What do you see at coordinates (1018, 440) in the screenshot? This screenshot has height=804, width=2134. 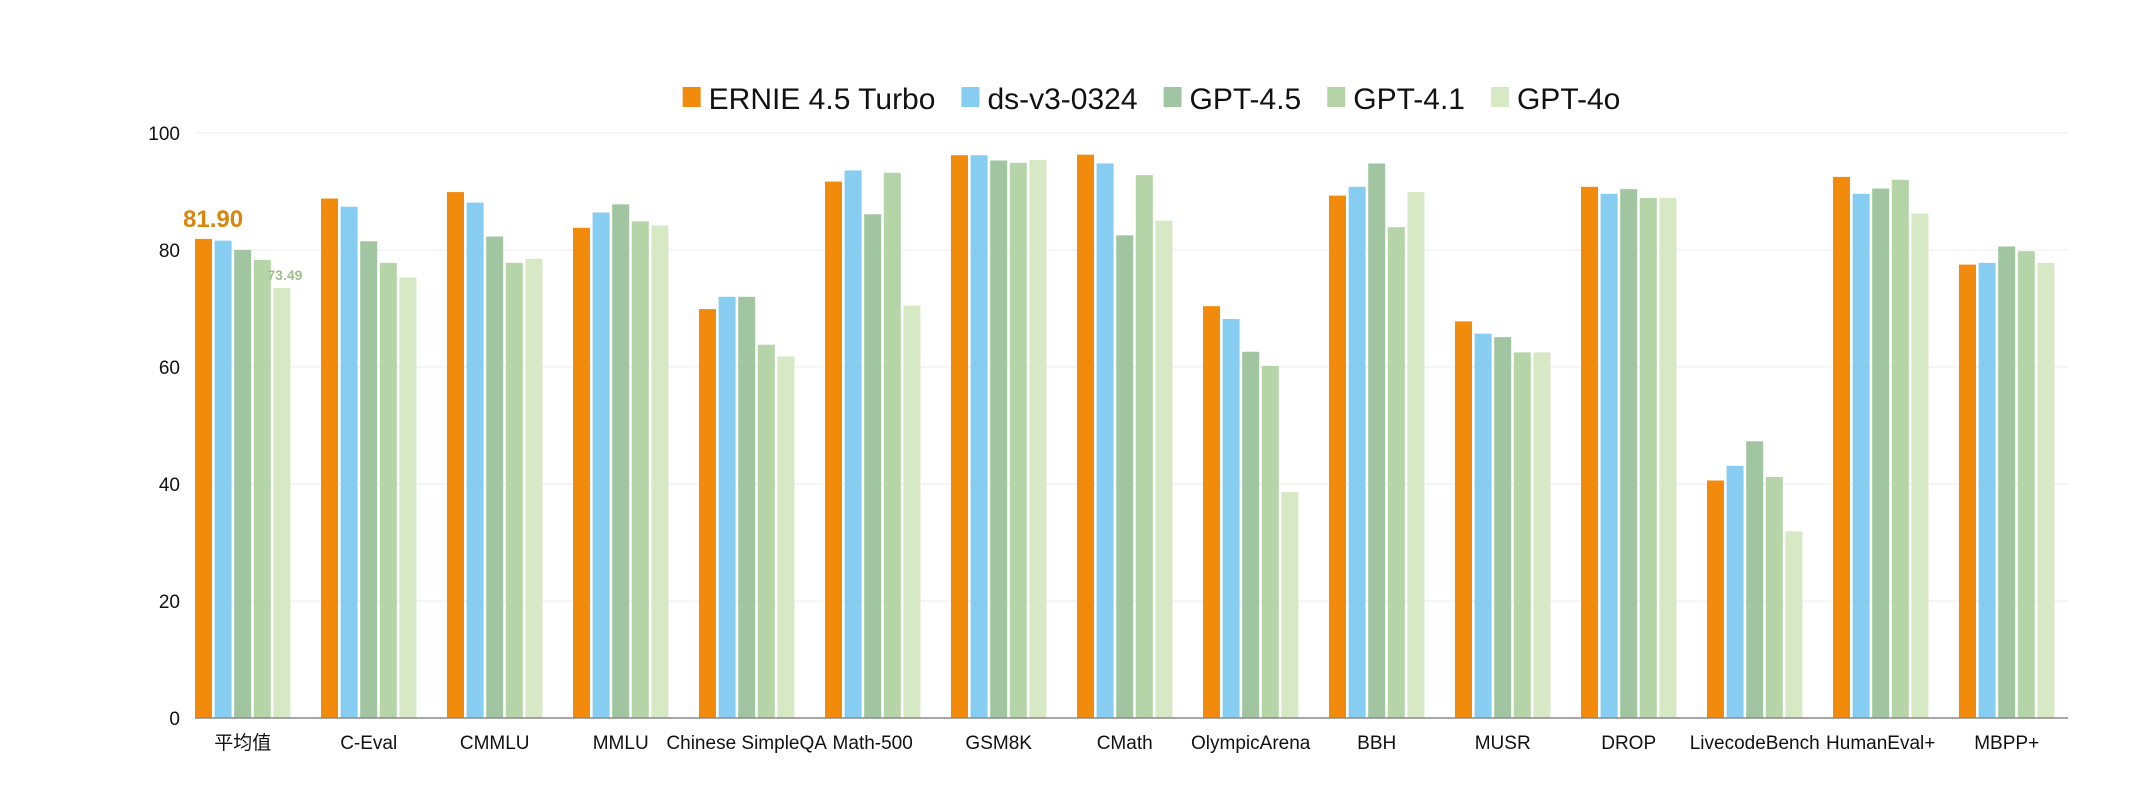 I see `bar-gpt-4-1-gsm8k` at bounding box center [1018, 440].